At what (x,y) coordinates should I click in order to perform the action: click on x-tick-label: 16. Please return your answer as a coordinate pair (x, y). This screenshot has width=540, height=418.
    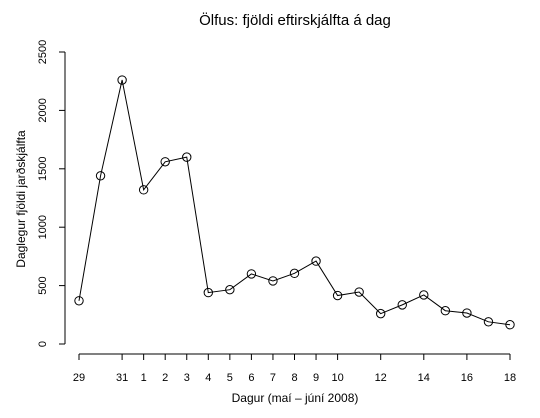
    Looking at the image, I should click on (467, 378).